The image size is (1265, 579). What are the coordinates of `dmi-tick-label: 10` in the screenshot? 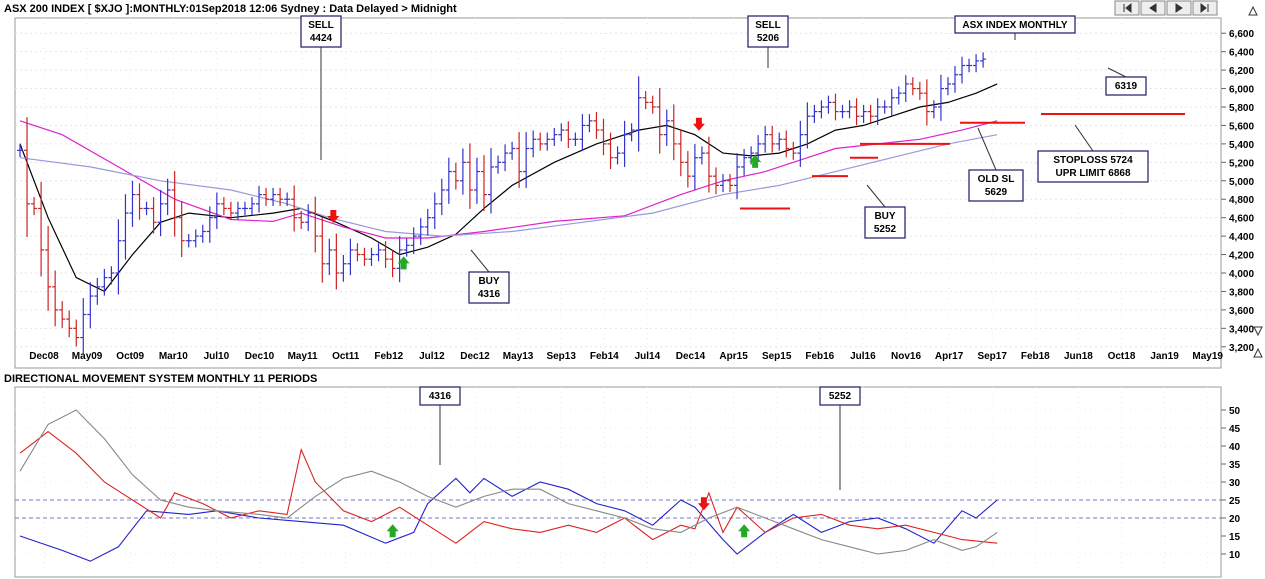 It's located at (1235, 555).